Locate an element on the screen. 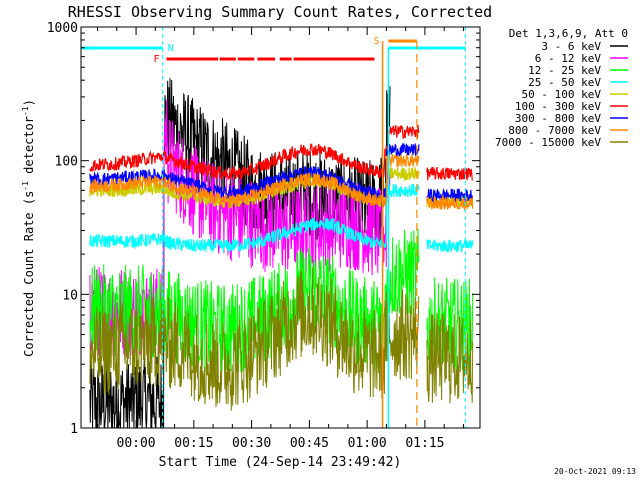  x-tick-label-0: 00:00 is located at coordinates (136, 443).